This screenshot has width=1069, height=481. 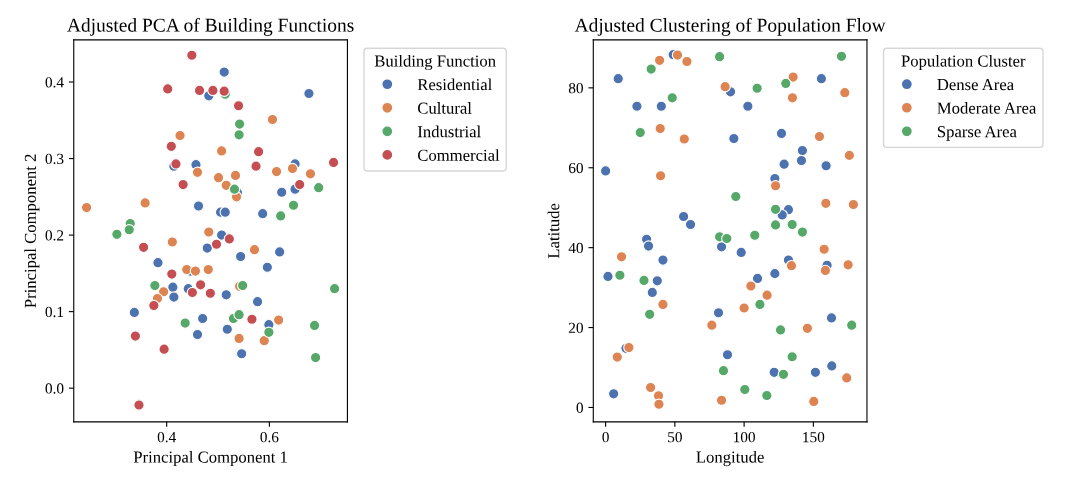 I want to click on y-tick-label: 0.2, so click(x=54, y=235).